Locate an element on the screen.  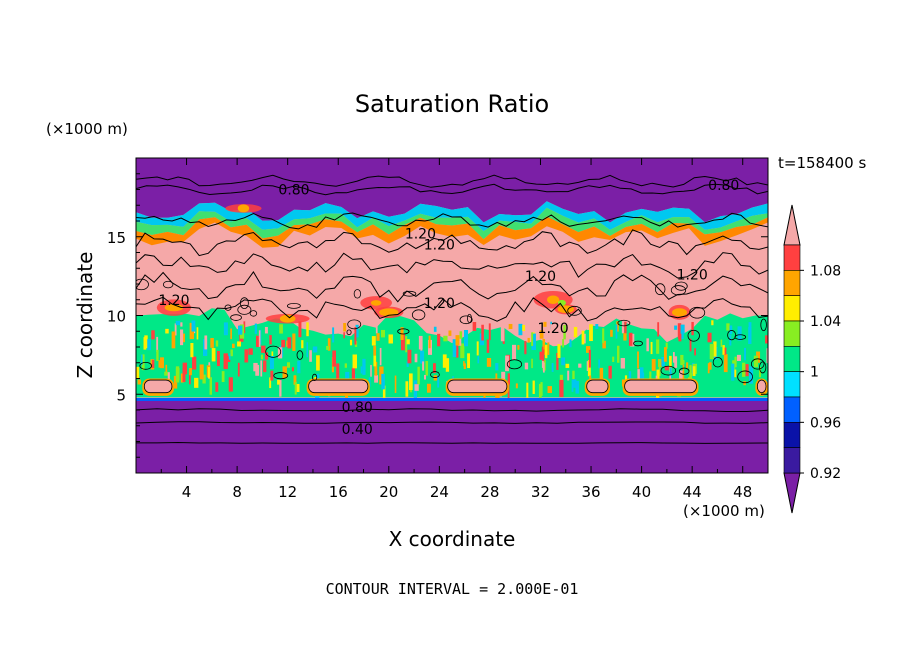
colorbar-label: 1 is located at coordinates (814, 373).